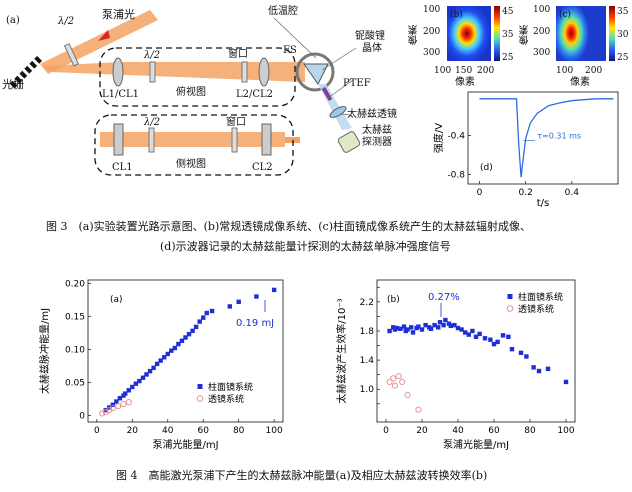 This screenshot has height=492, width=632. I want to click on x-tick-label: 0.4, so click(572, 193).